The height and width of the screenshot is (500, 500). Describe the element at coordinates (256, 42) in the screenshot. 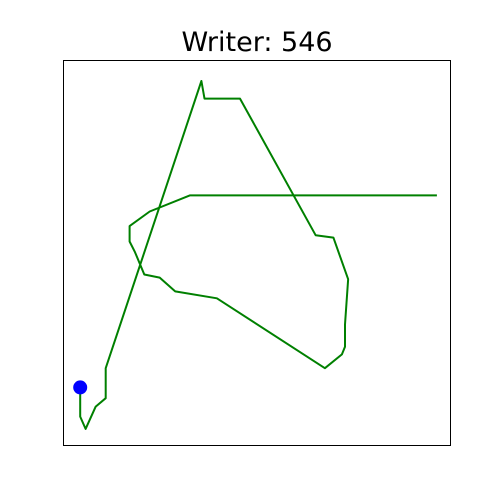

I see `chart-title: Writer: 546` at that location.